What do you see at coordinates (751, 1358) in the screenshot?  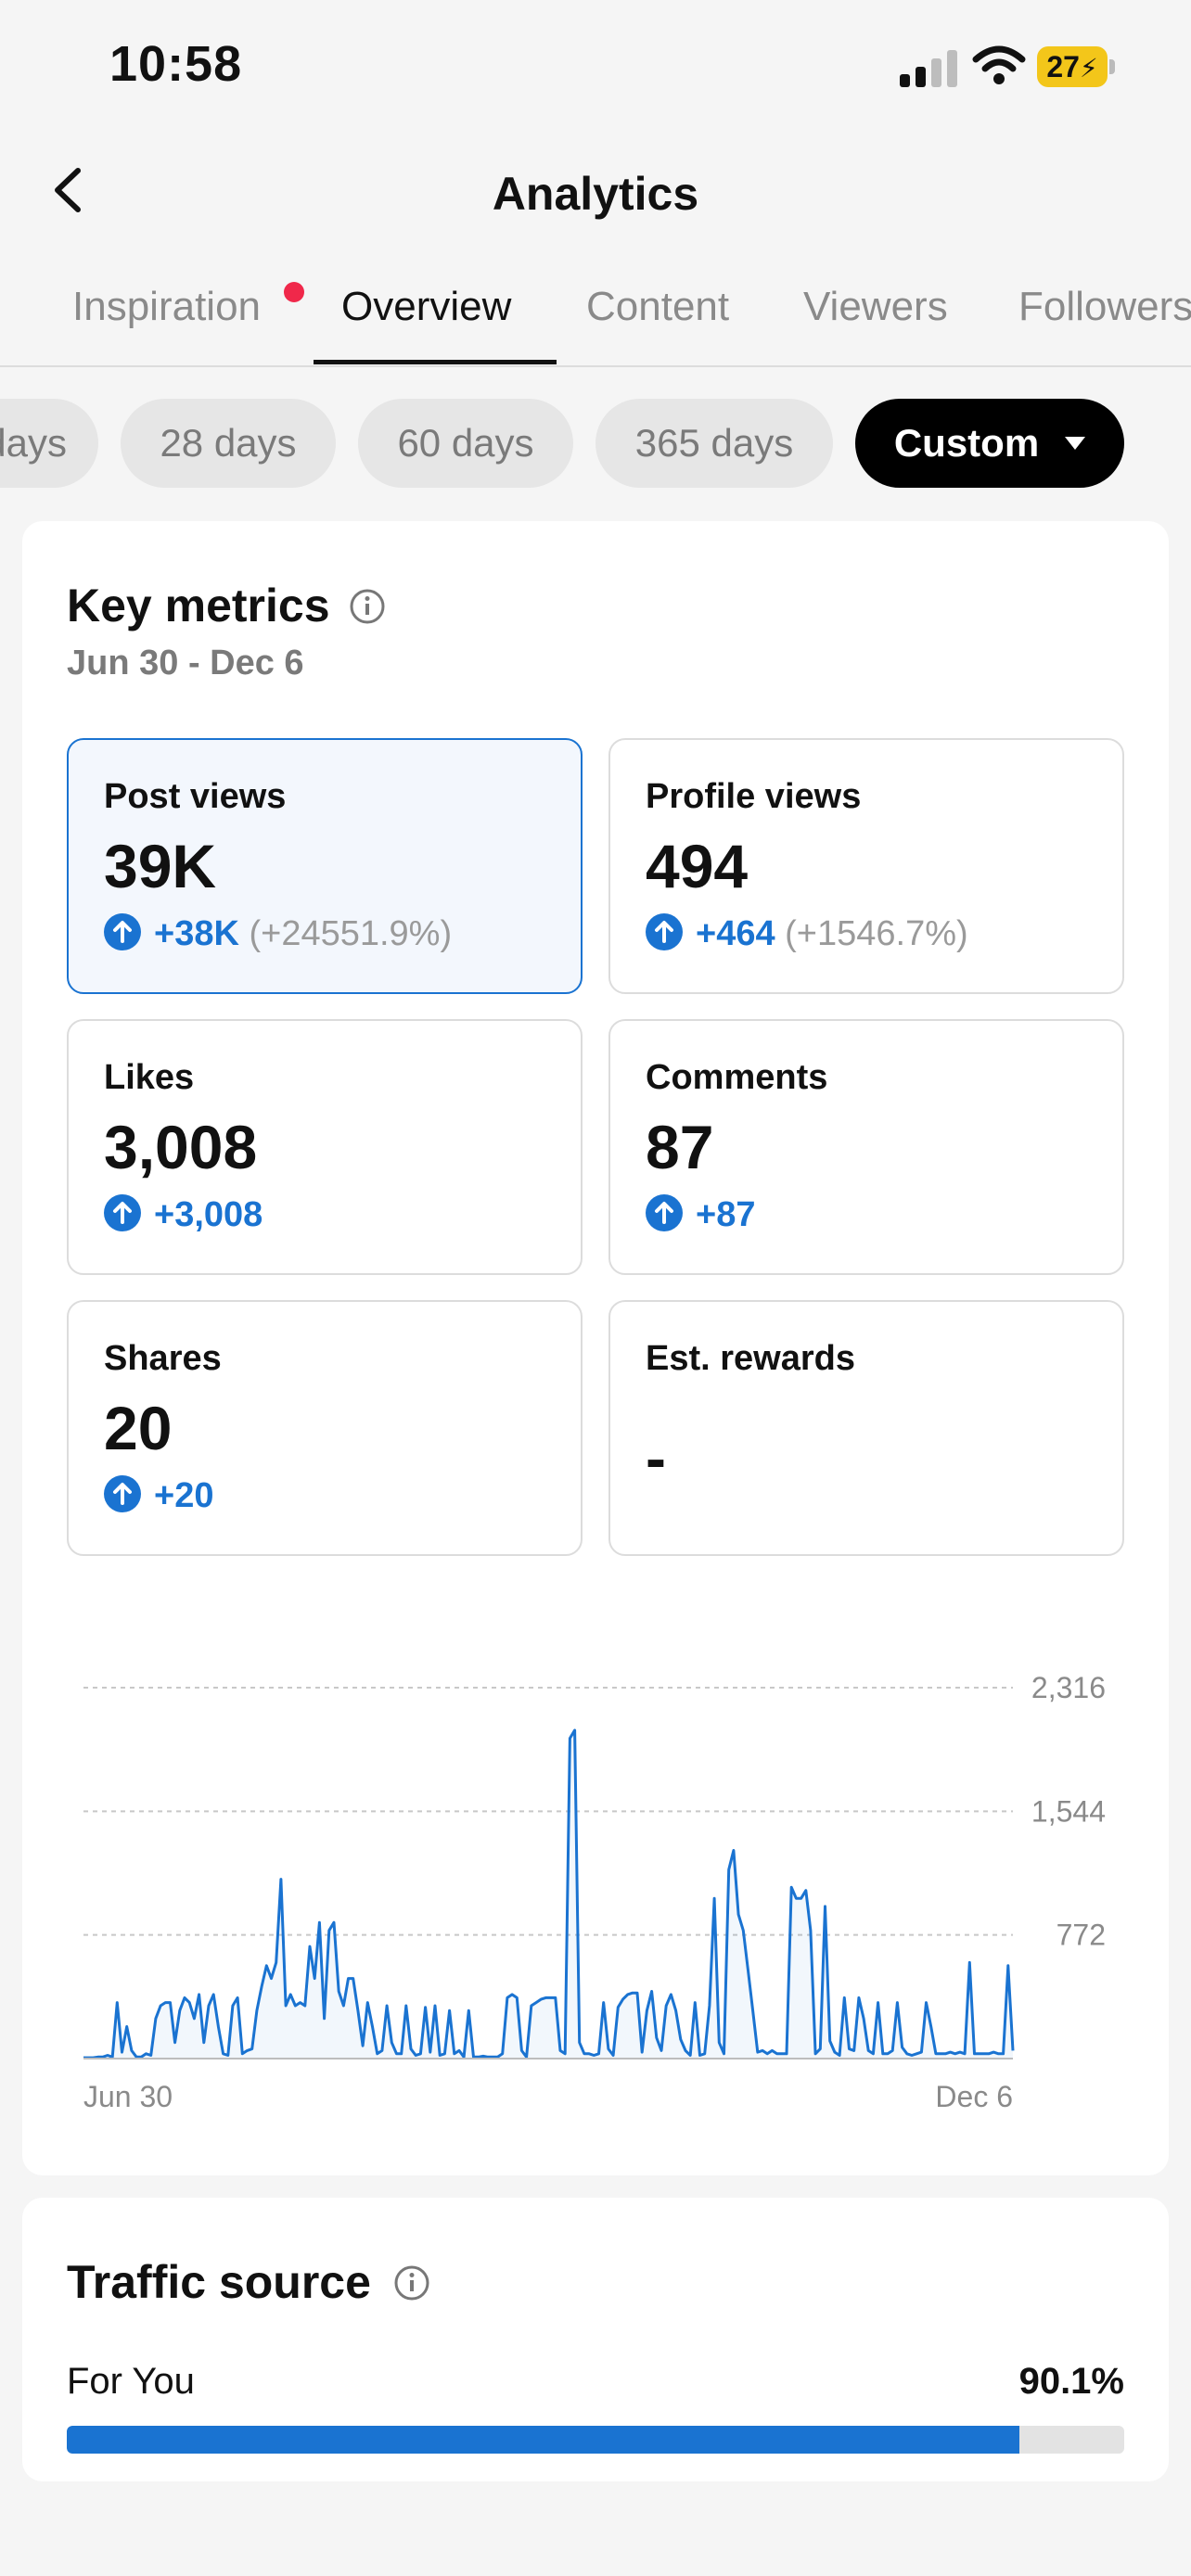 I see `metric-label: Est. rewards` at bounding box center [751, 1358].